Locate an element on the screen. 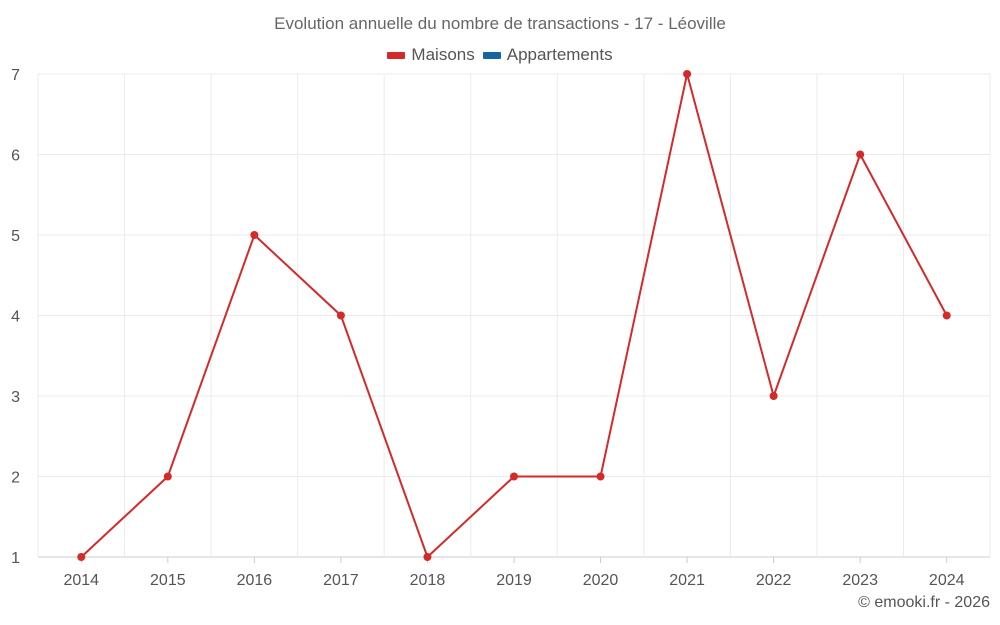 The width and height of the screenshot is (1000, 625). y-tick-label: 7 is located at coordinates (15, 75).